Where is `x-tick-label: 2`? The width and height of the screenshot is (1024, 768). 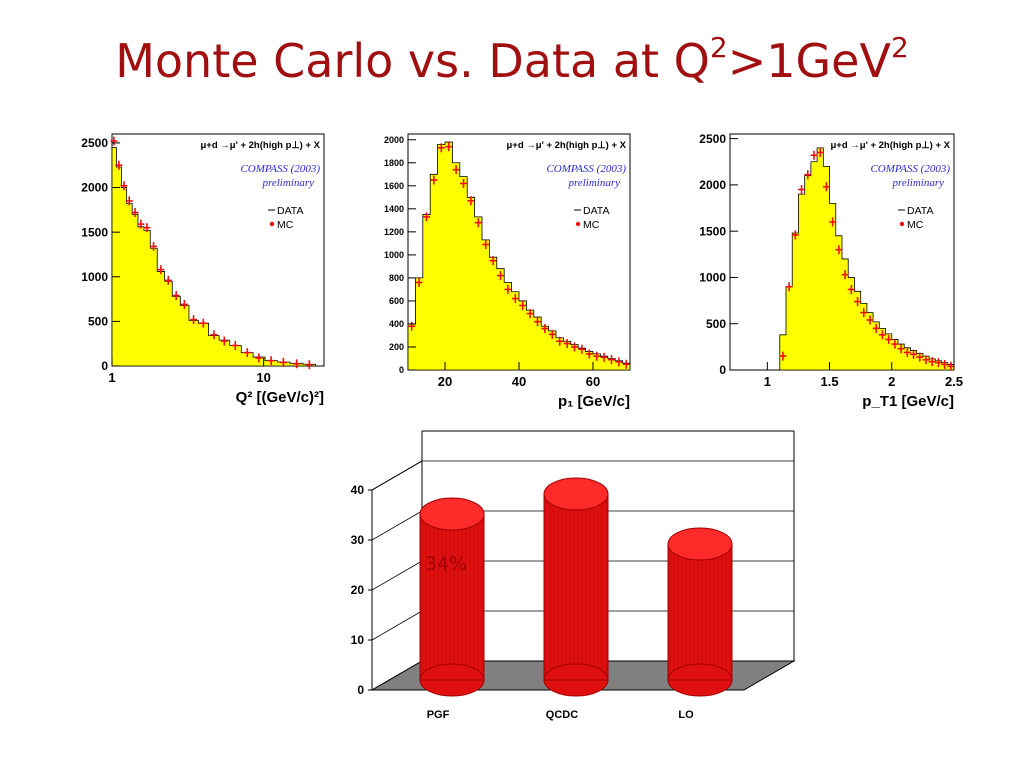 x-tick-label: 2 is located at coordinates (891, 381).